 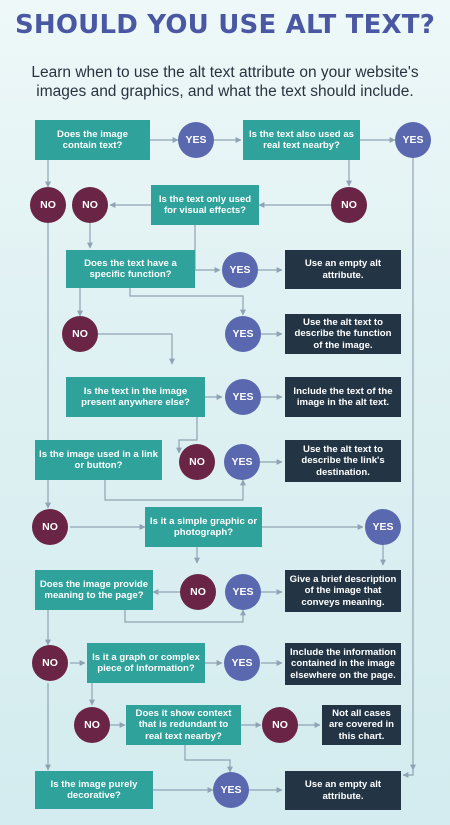 I want to click on question-purely-decorative: Is the image purely decorative?, so click(x=94, y=790).